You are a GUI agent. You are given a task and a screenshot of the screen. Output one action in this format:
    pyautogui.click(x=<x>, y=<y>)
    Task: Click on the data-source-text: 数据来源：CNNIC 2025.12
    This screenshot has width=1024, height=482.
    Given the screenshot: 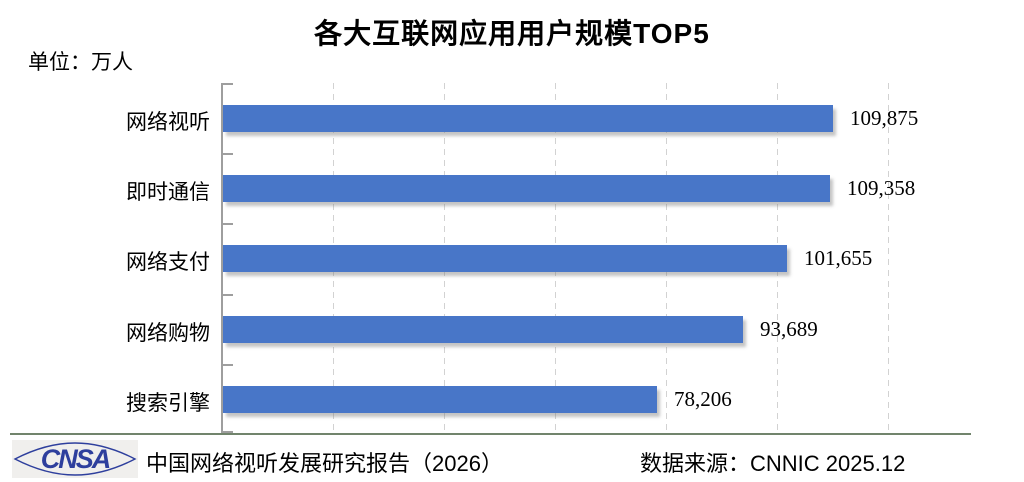 What is the action you would take?
    pyautogui.click(x=773, y=463)
    